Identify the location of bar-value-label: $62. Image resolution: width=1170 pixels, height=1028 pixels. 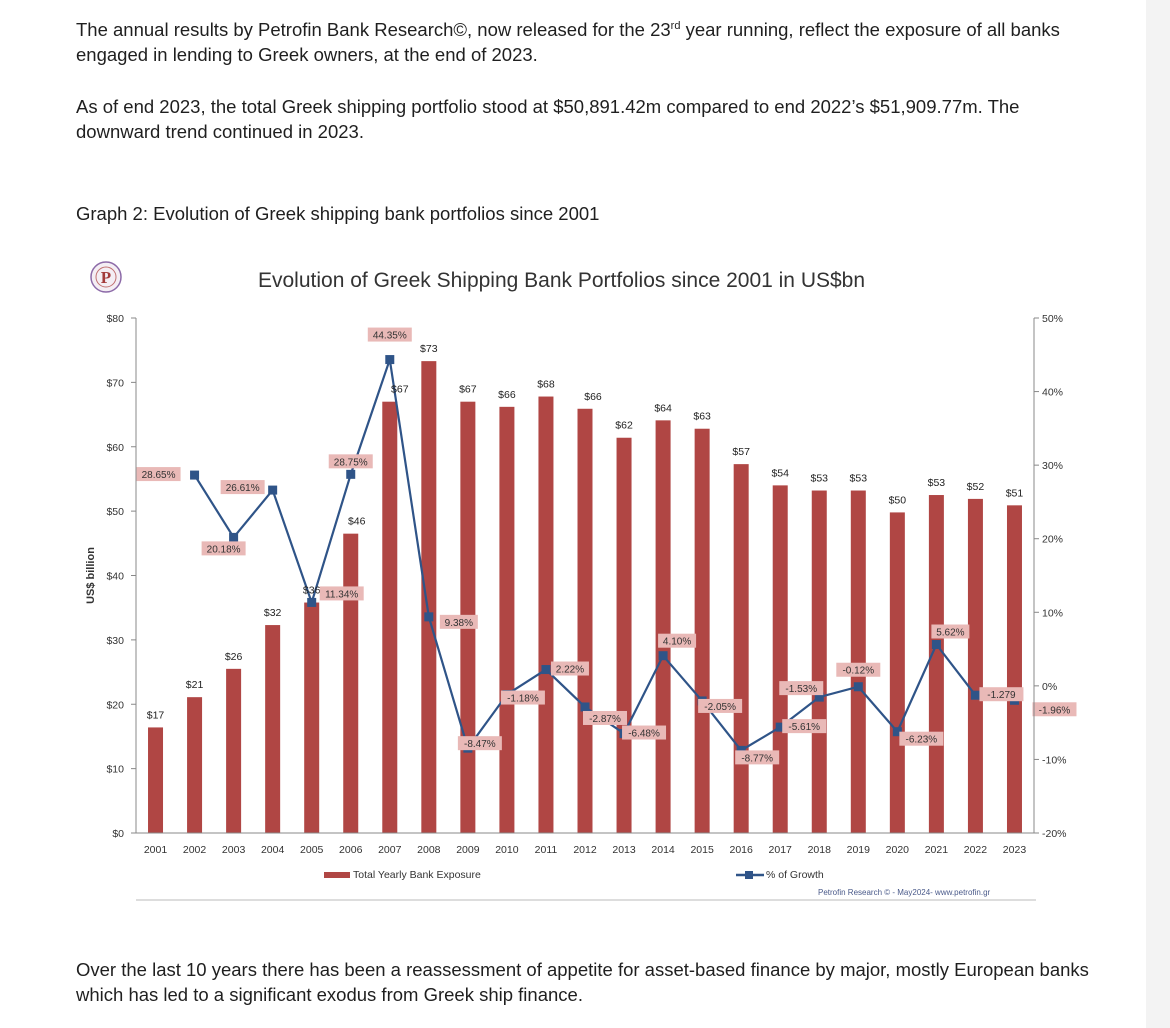
(624, 426).